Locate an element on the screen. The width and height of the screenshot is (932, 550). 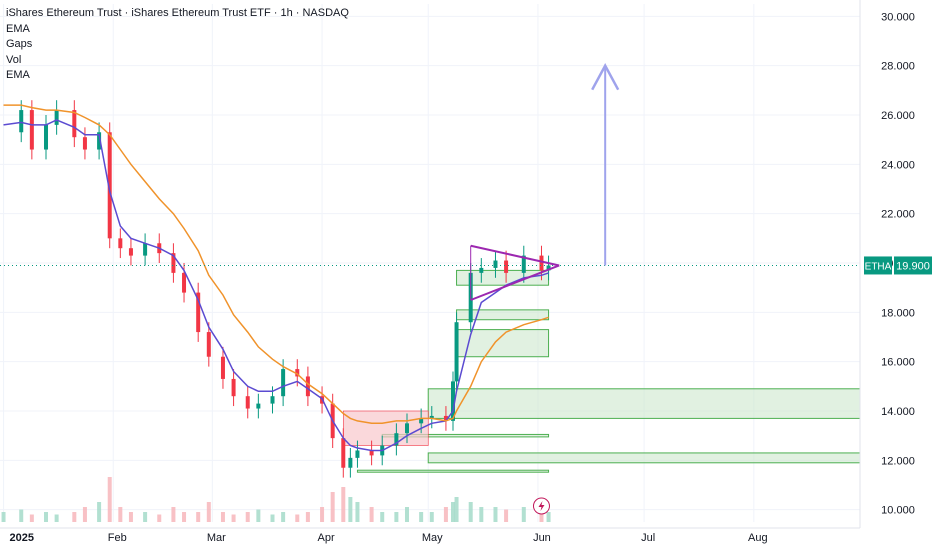
y-tick-label: 18.000 is located at coordinates (898, 313).